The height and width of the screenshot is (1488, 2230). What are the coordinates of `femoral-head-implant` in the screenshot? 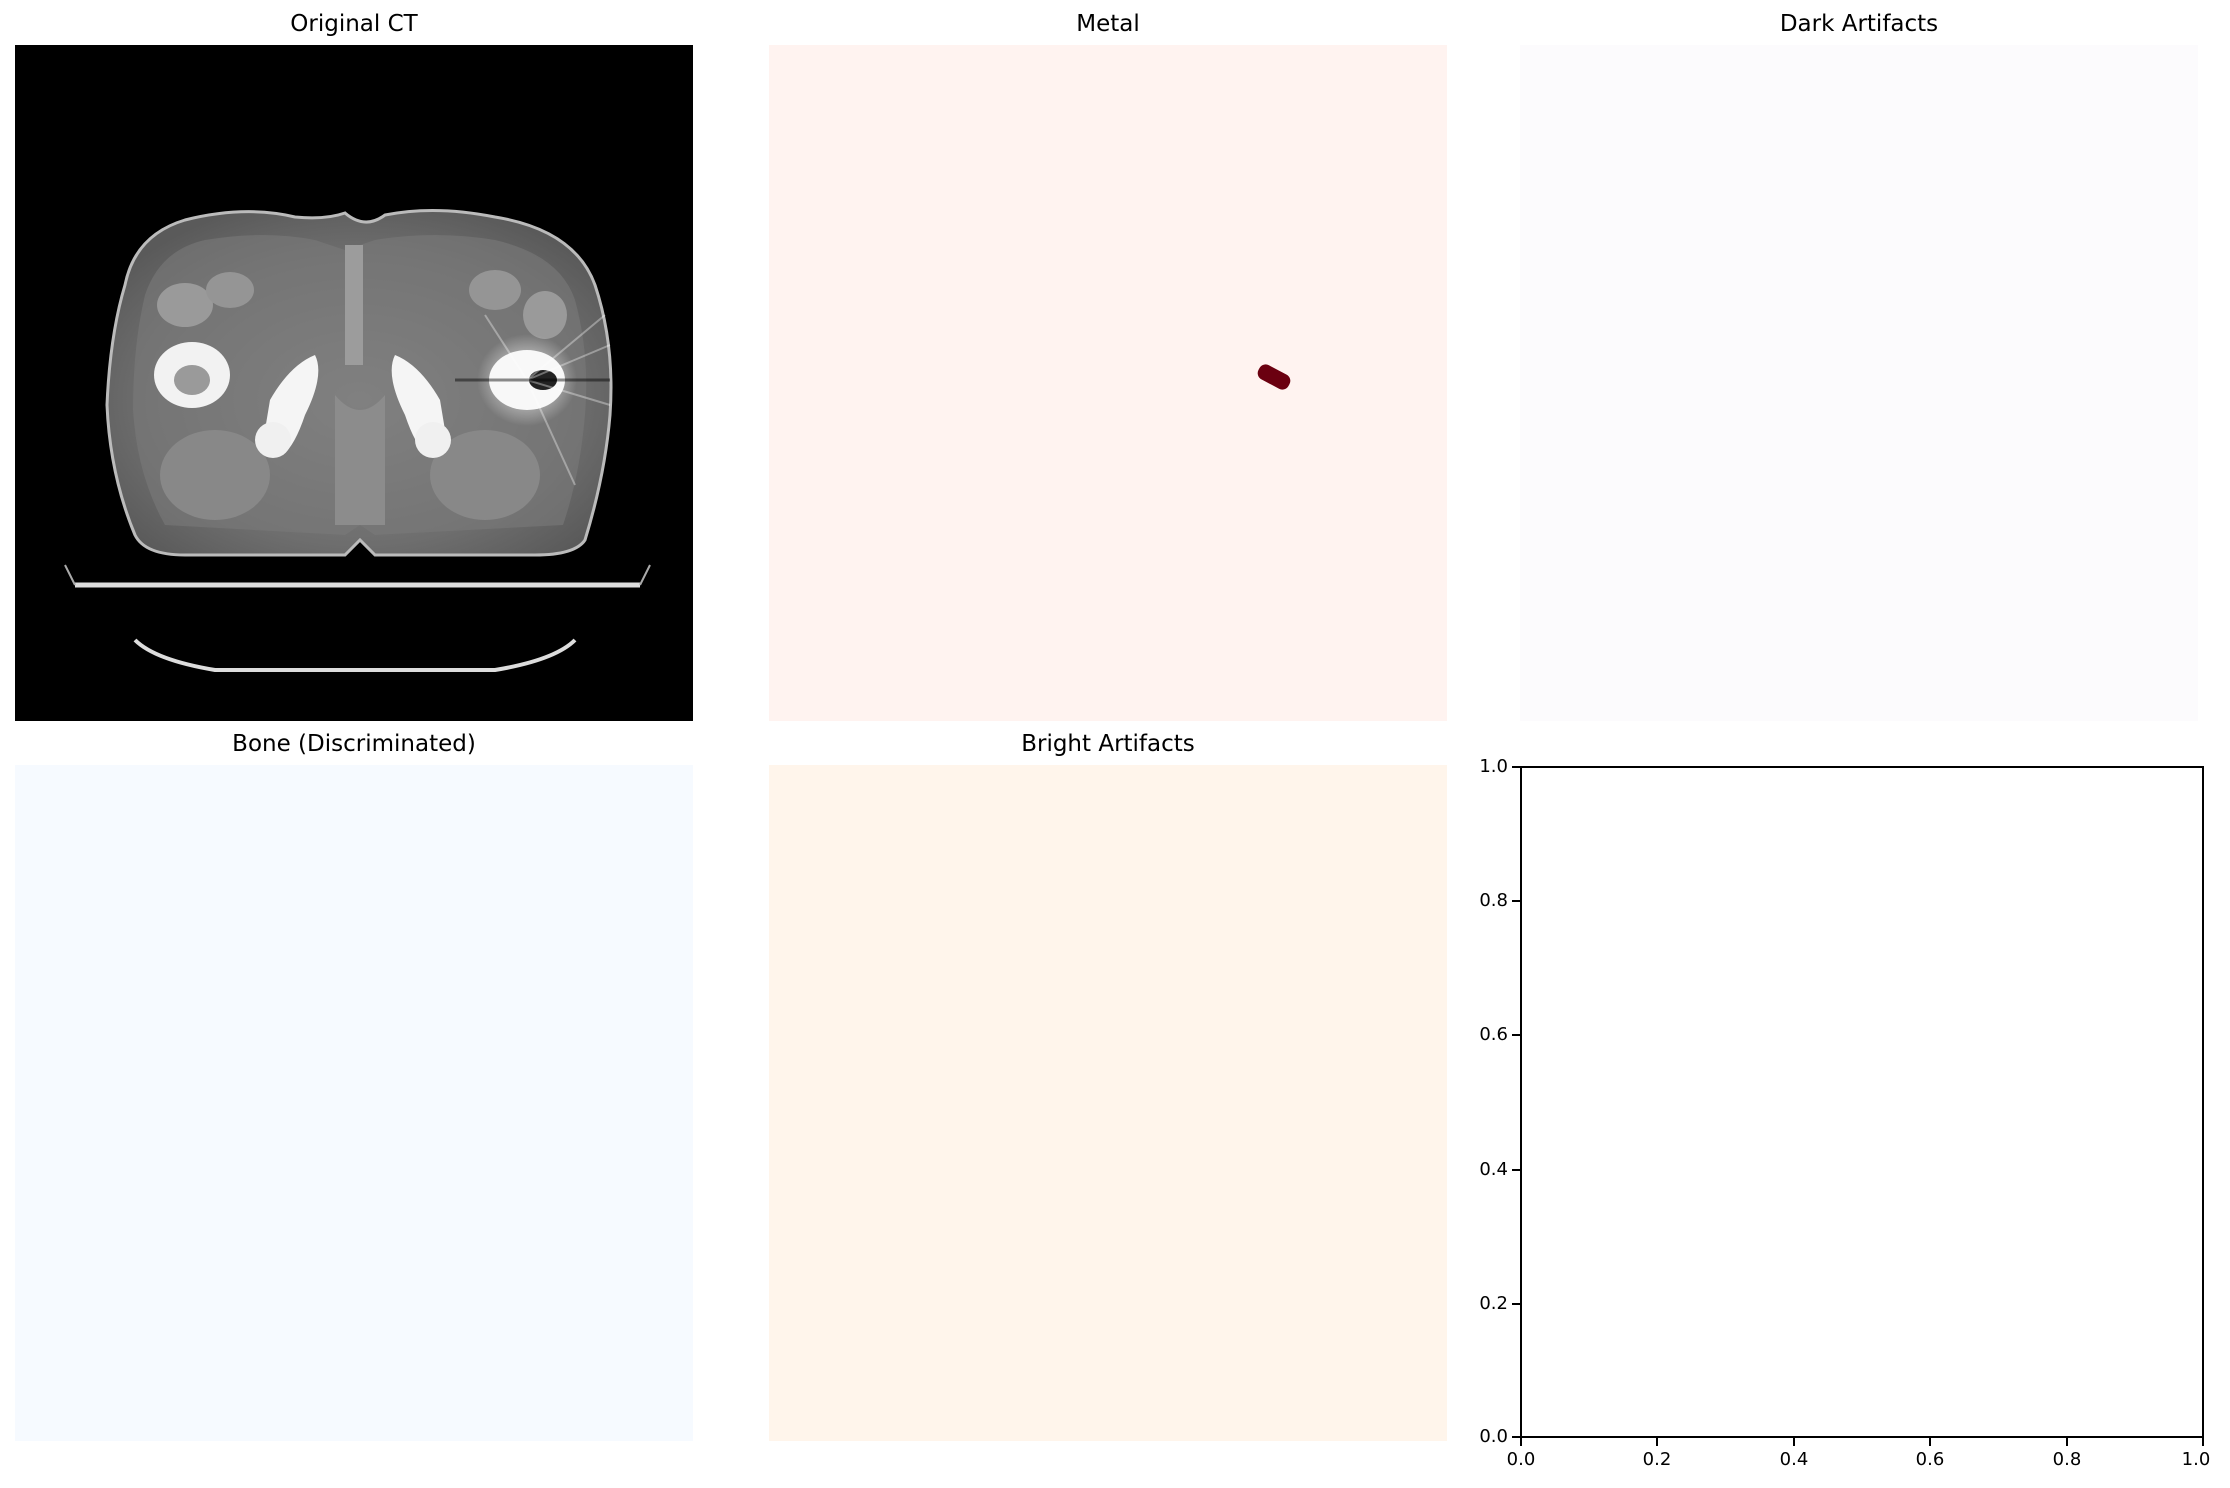 It's located at (527, 380).